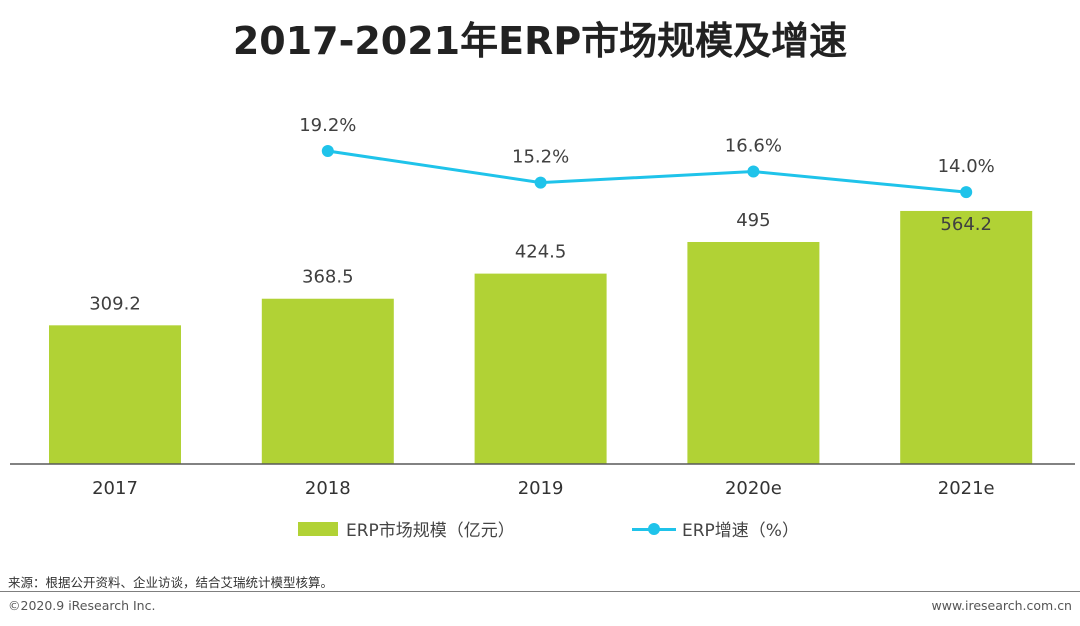  What do you see at coordinates (82, 605) in the screenshot?
I see `copyright-text: ©2020.9 iResearch Inc.` at bounding box center [82, 605].